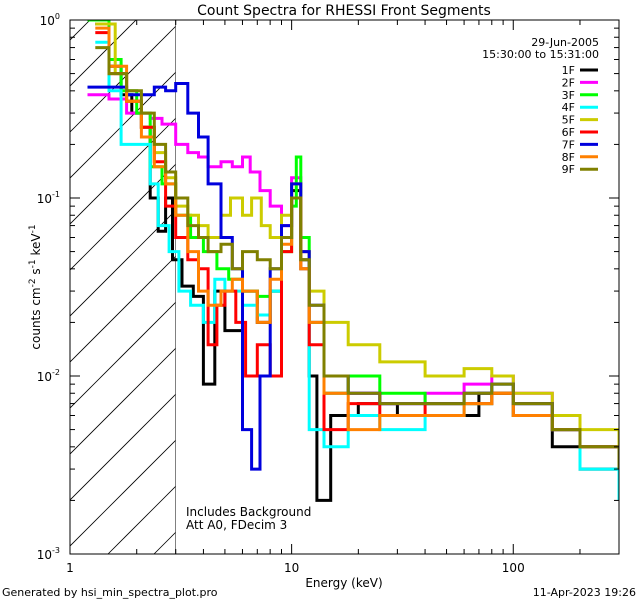 The width and height of the screenshot is (640, 600). Describe the element at coordinates (70, 568) in the screenshot. I see `x-tick-label: 1` at that location.